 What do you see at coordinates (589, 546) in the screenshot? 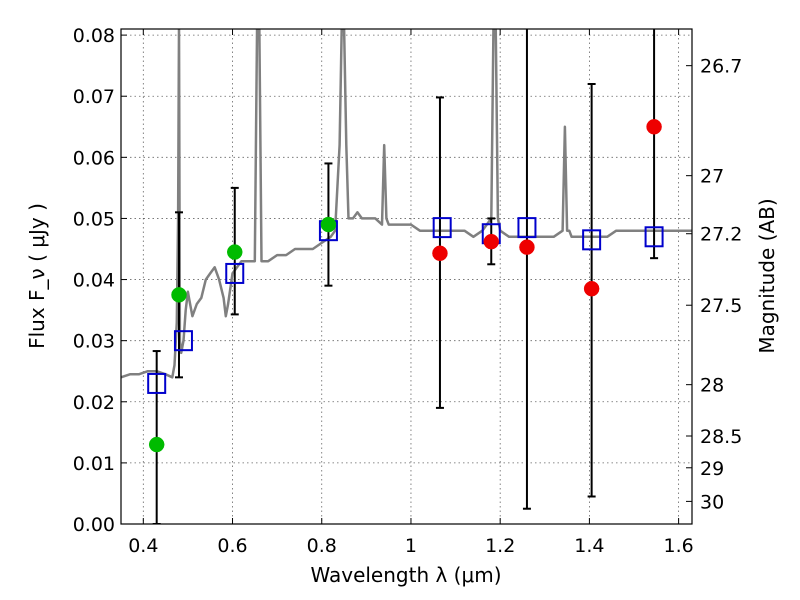
I see `x-tick-label: 1.4` at bounding box center [589, 546].